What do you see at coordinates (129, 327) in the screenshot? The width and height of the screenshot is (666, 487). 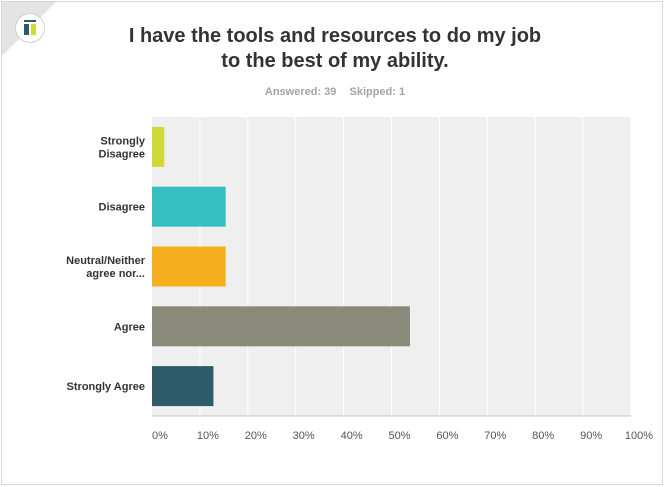 I see `category-label: Agree` at bounding box center [129, 327].